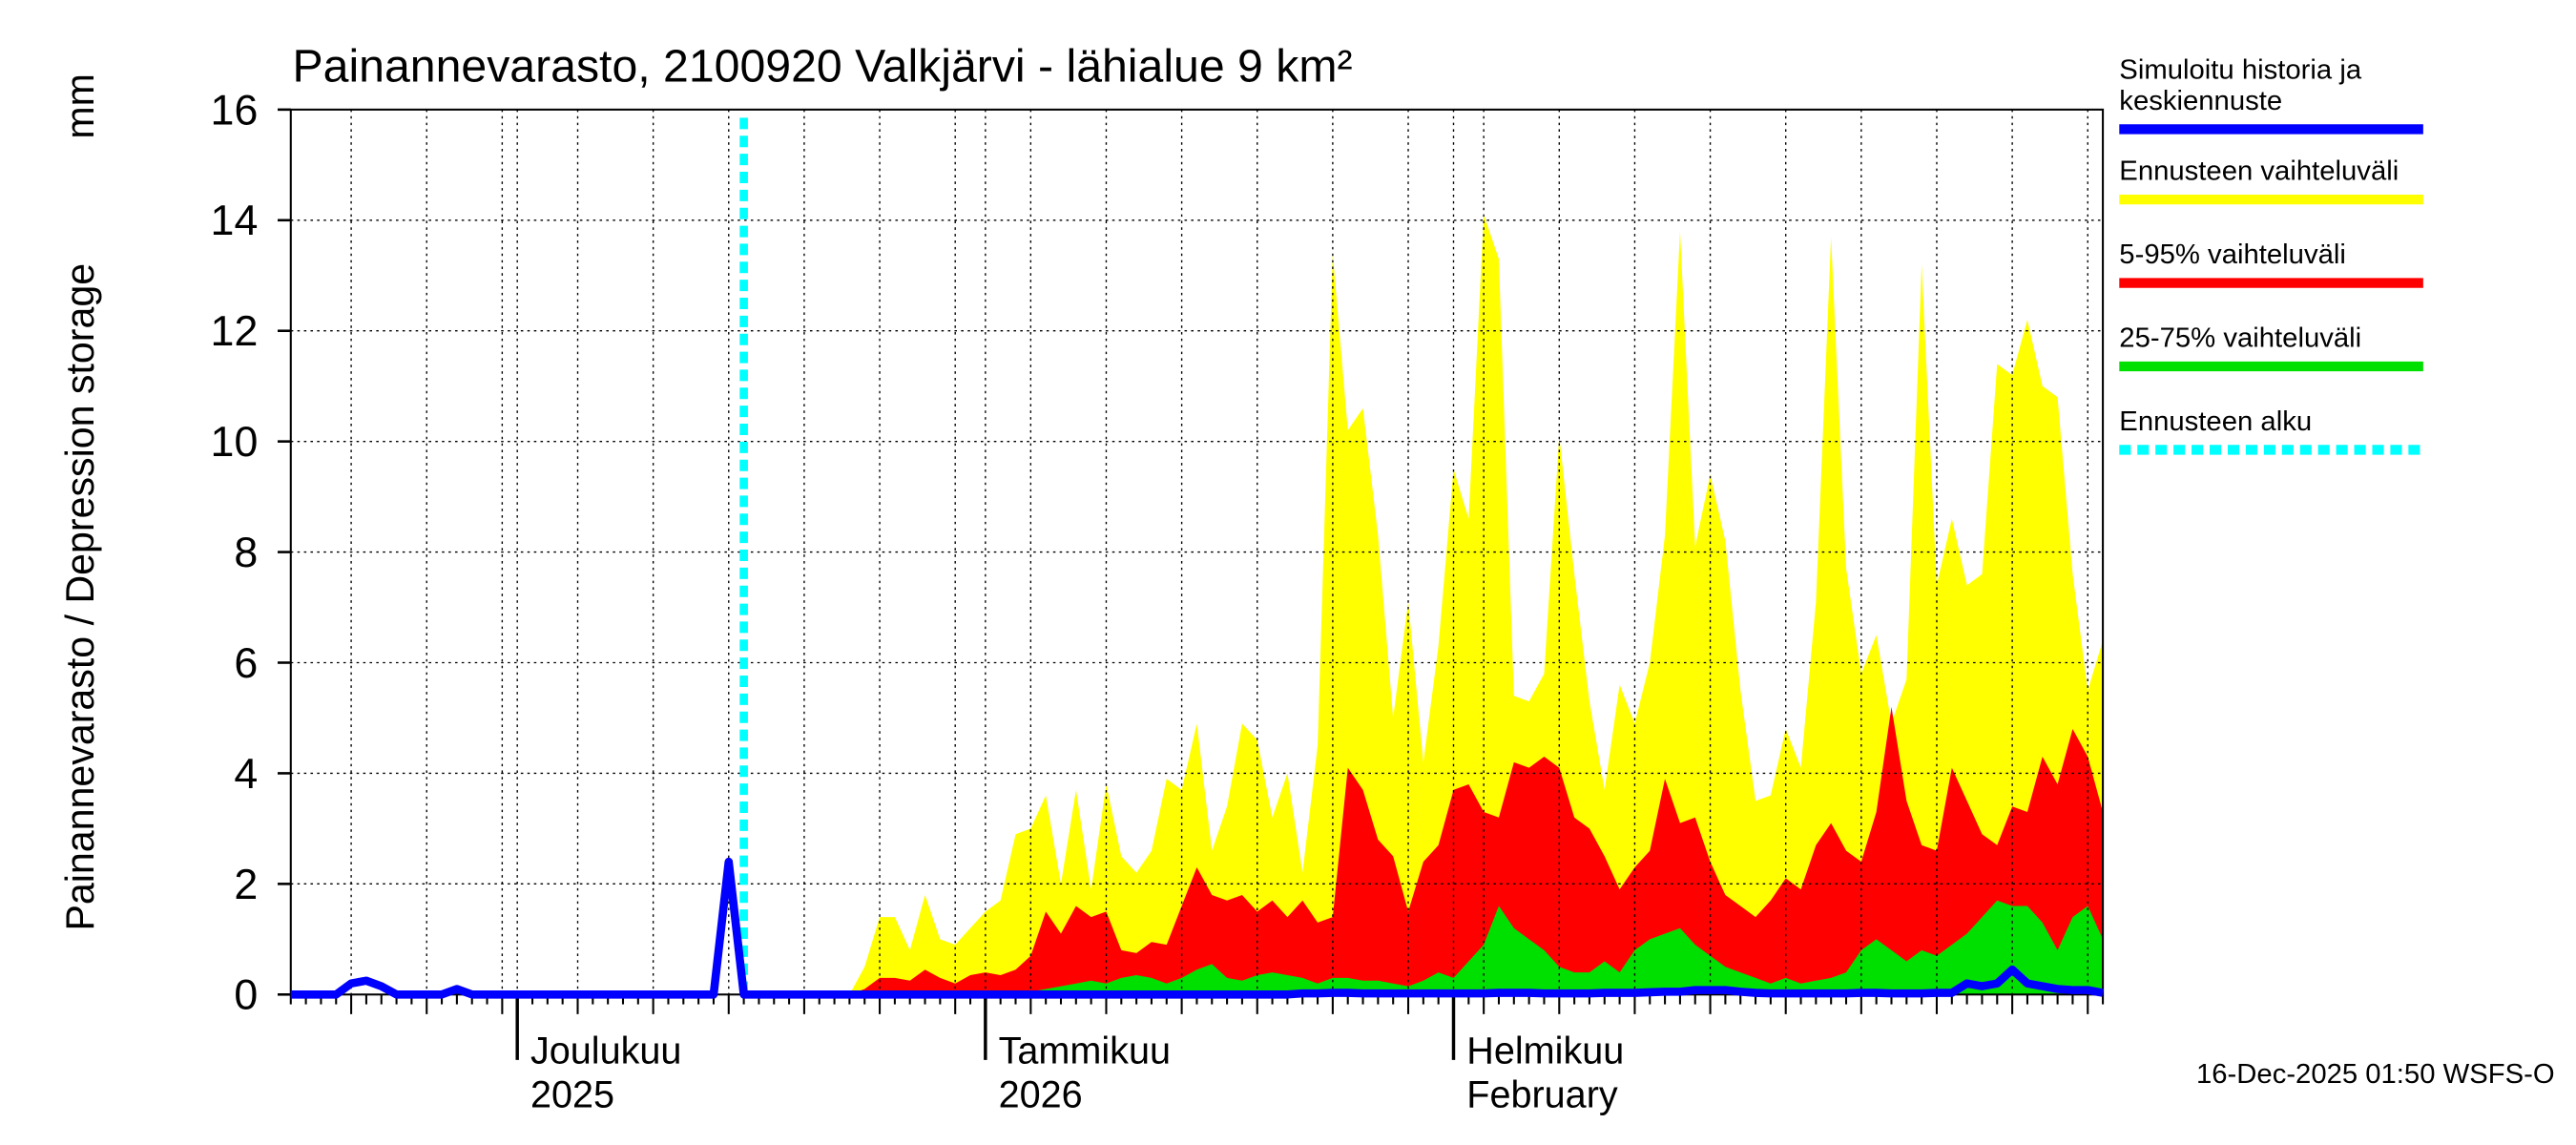 The height and width of the screenshot is (1145, 2576). Describe the element at coordinates (246, 996) in the screenshot. I see `y-tick-label: 0` at that location.